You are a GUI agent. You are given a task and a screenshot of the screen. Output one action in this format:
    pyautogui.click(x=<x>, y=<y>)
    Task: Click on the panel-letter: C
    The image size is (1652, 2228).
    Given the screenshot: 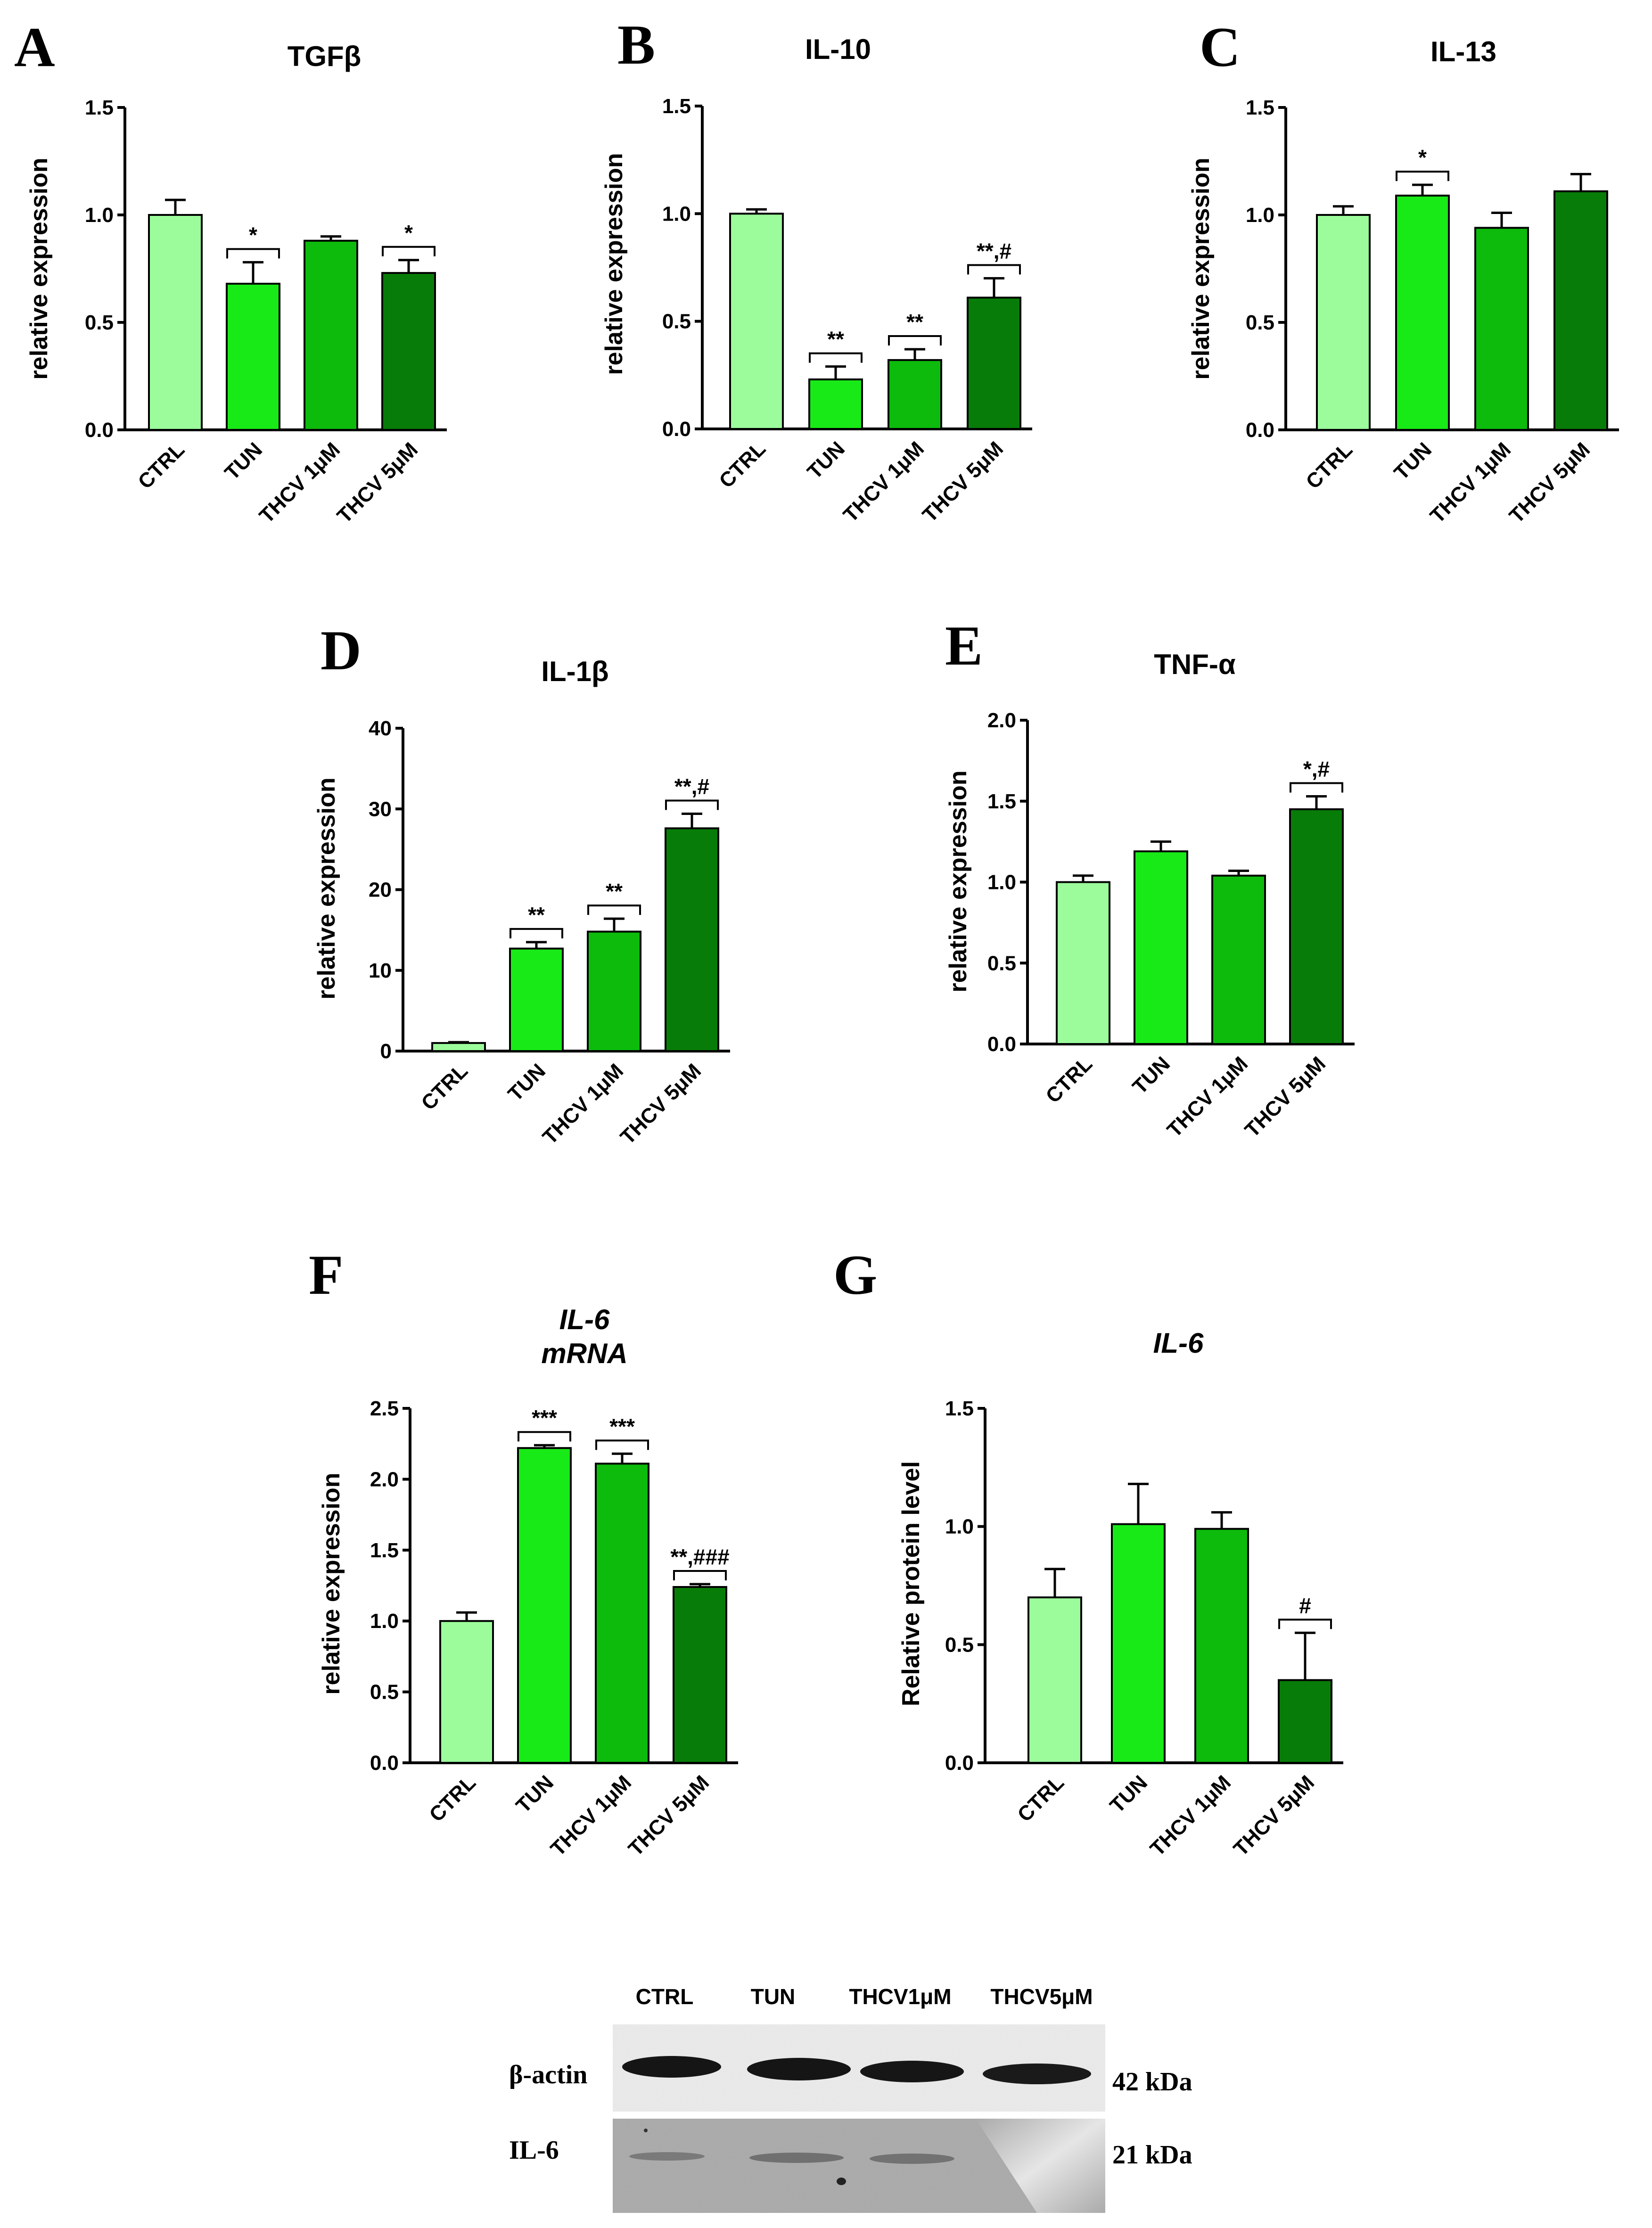 What is the action you would take?
    pyautogui.click(x=1221, y=47)
    